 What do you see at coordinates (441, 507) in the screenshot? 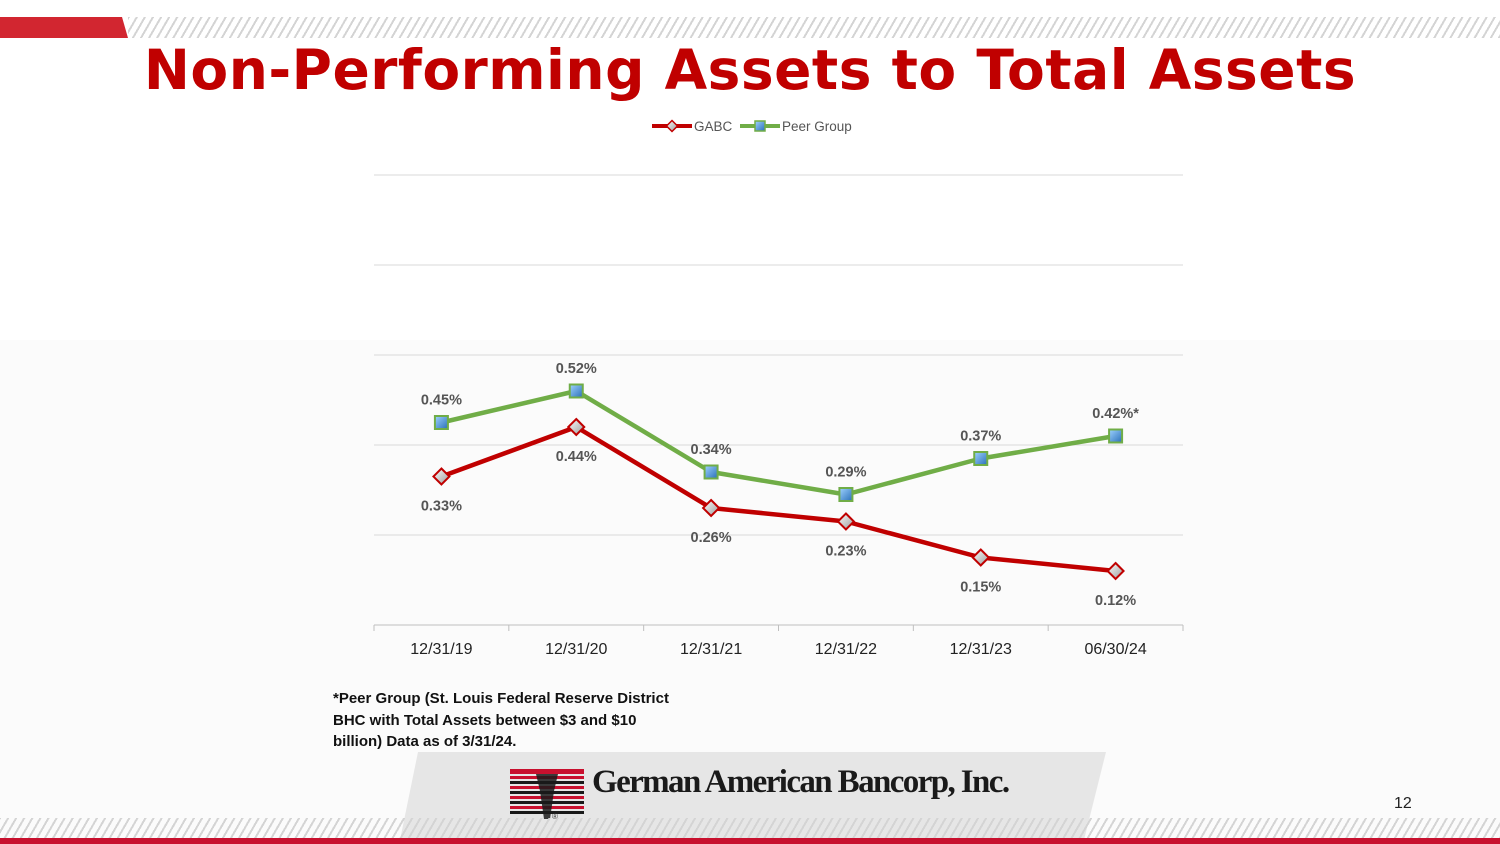
I see `gabc-data-label: 0.33%` at bounding box center [441, 507].